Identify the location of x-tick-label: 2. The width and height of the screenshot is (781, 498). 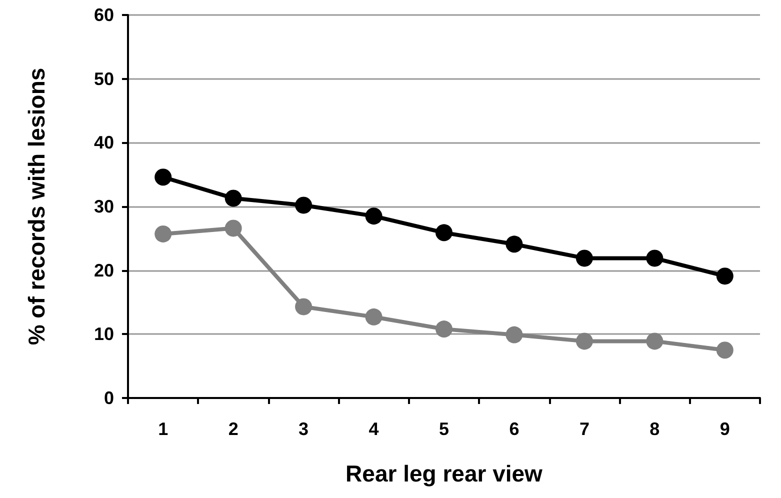
(233, 429).